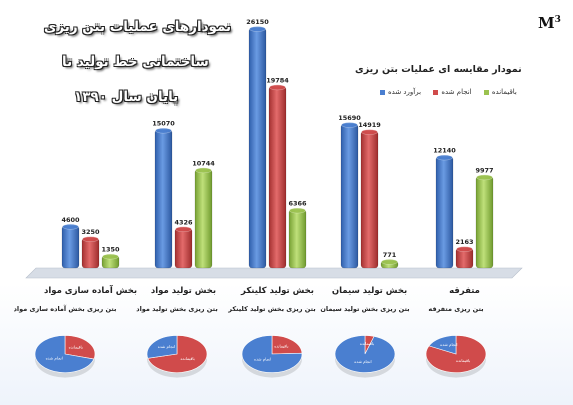 This screenshot has height=405, width=573. I want to click on data-label-remaining-3: 6366, so click(297, 204).